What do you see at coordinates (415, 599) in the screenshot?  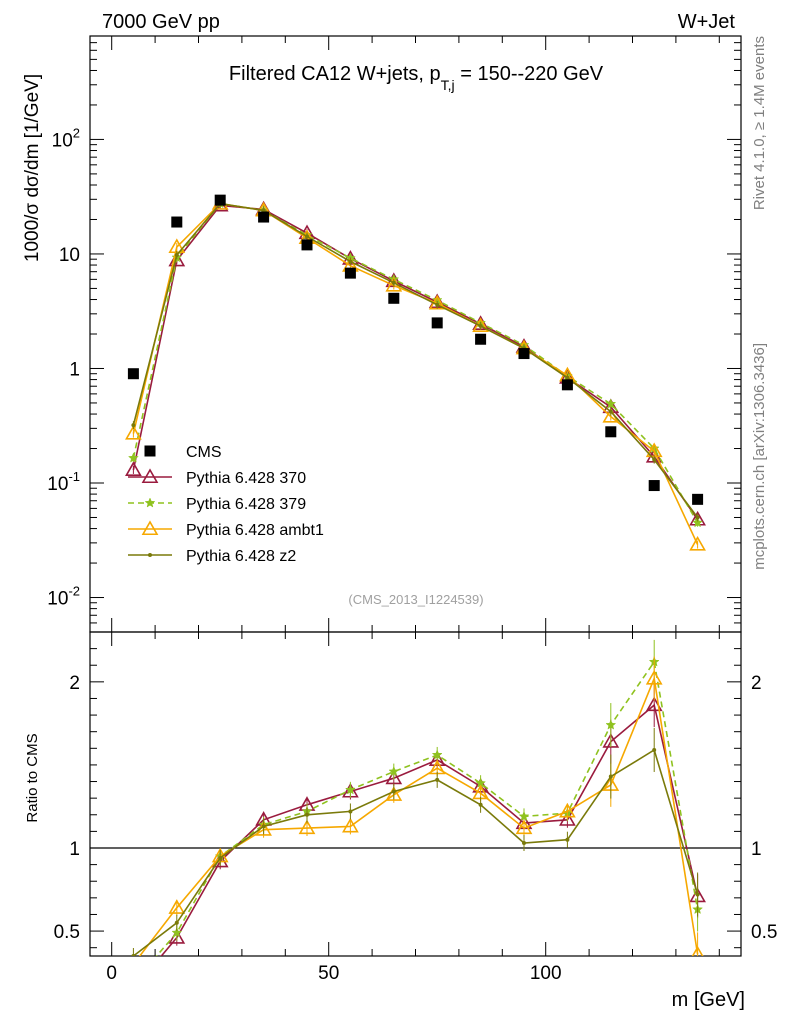 I see `analysis-watermark: (CMS_2013_I1224539)` at bounding box center [415, 599].